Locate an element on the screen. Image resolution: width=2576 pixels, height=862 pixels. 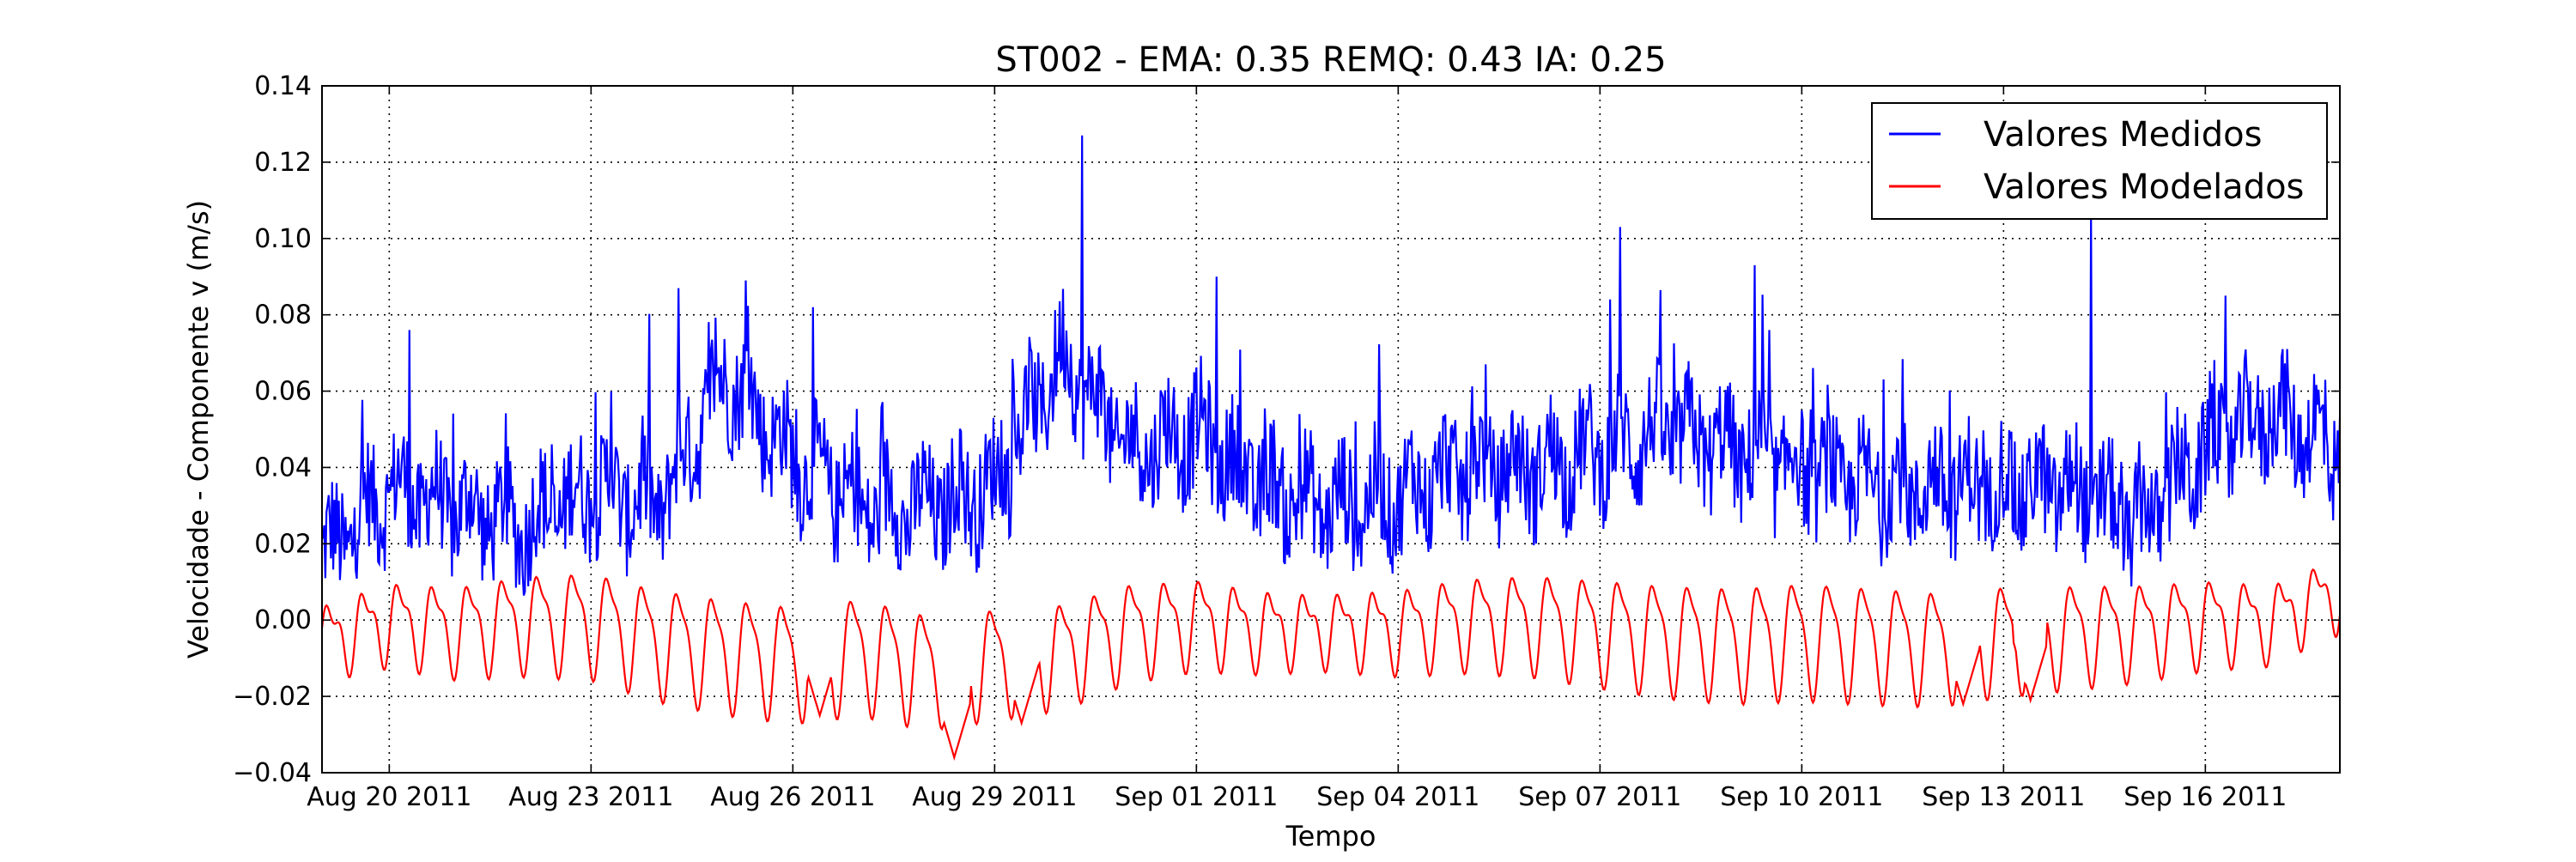
x-tick-label: Sep 04 2011 is located at coordinates (1397, 797).